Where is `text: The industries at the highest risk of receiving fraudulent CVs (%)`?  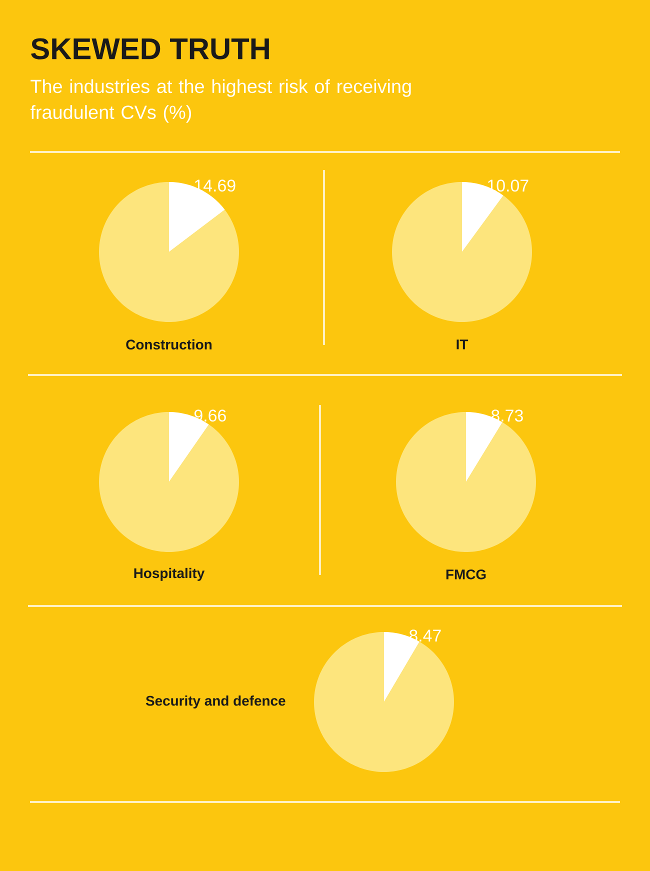 text: The industries at the highest risk of receiving fraudulent CVs (%) is located at coordinates (220, 101).